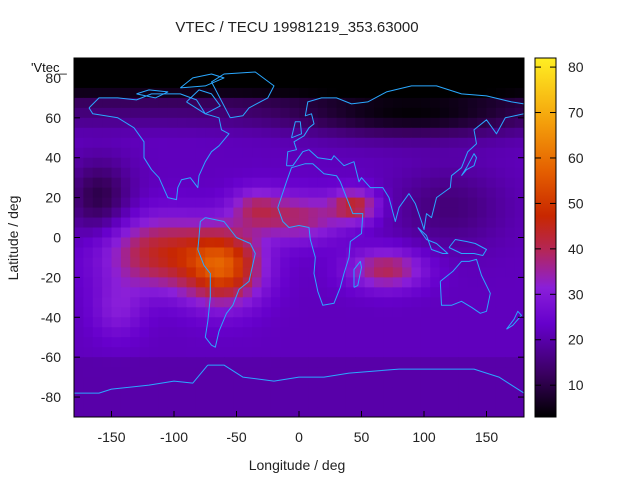 This screenshot has height=480, width=640. What do you see at coordinates (576, 203) in the screenshot?
I see `colorbar-tick-label: 50` at bounding box center [576, 203].